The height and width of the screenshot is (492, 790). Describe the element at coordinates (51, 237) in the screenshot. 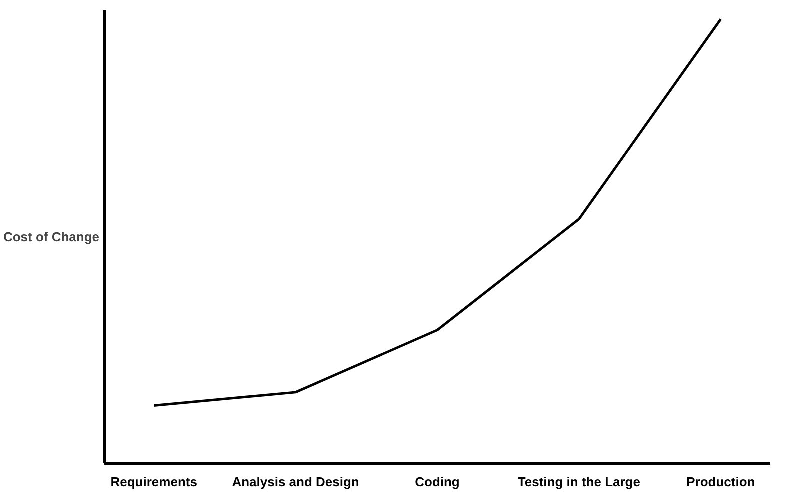

I see `y-axis-title: Cost of Change` at that location.